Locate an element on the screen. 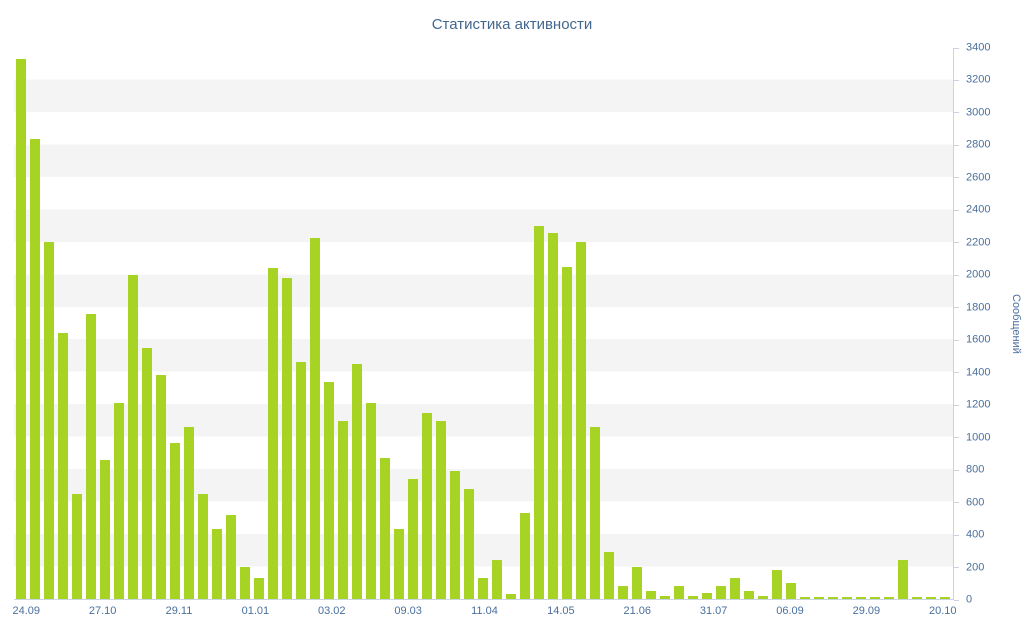 The width and height of the screenshot is (1024, 640). x-axis-label: 21.06 is located at coordinates (637, 611).